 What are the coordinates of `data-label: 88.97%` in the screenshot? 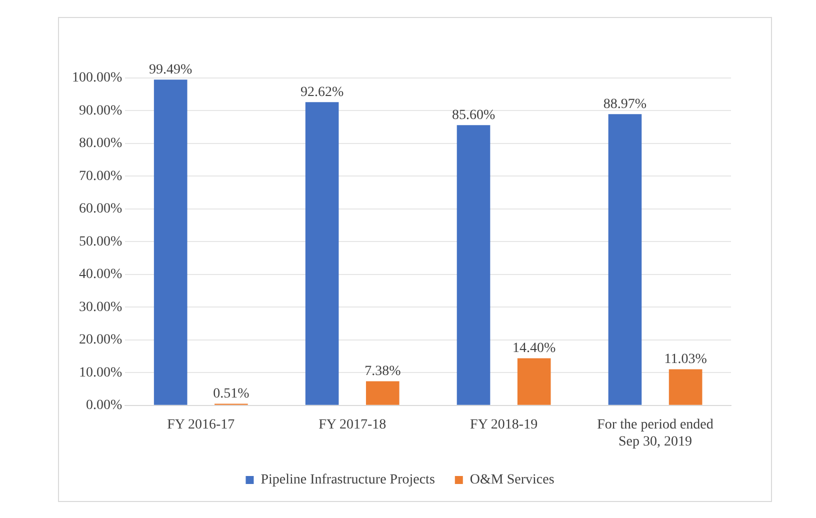 It's located at (625, 104).